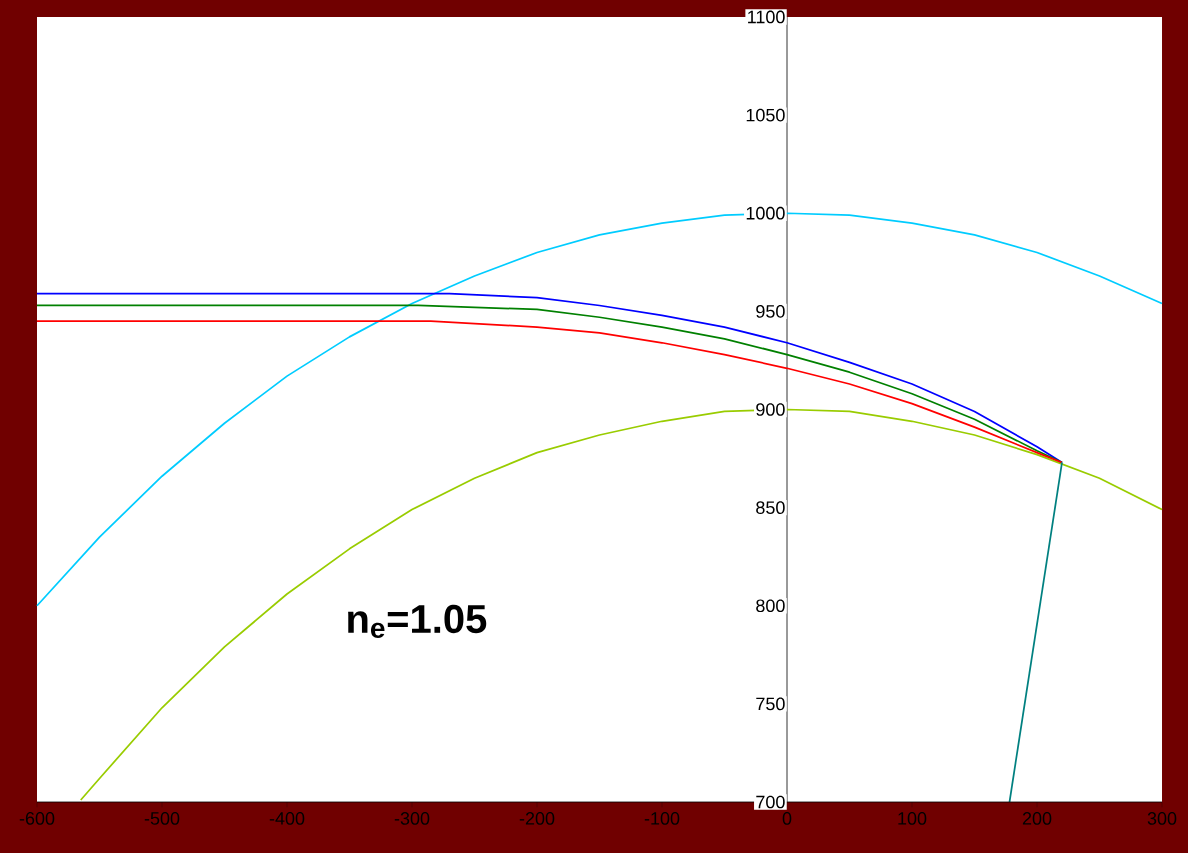  Describe the element at coordinates (1162, 818) in the screenshot. I see `x-tick-label: 300` at that location.